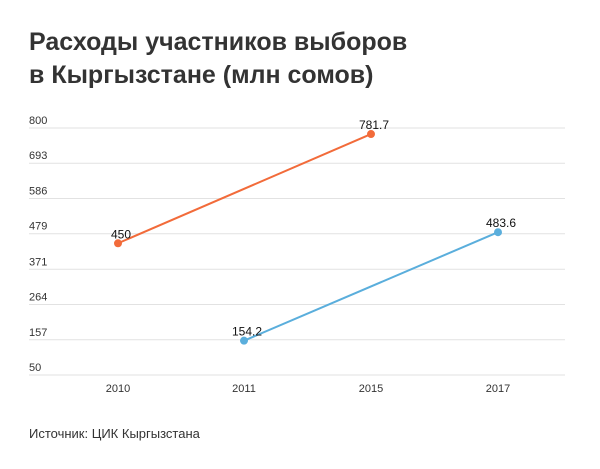 The image size is (600, 469). Describe the element at coordinates (374, 125) in the screenshot. I see `data-label: 781.7` at that location.